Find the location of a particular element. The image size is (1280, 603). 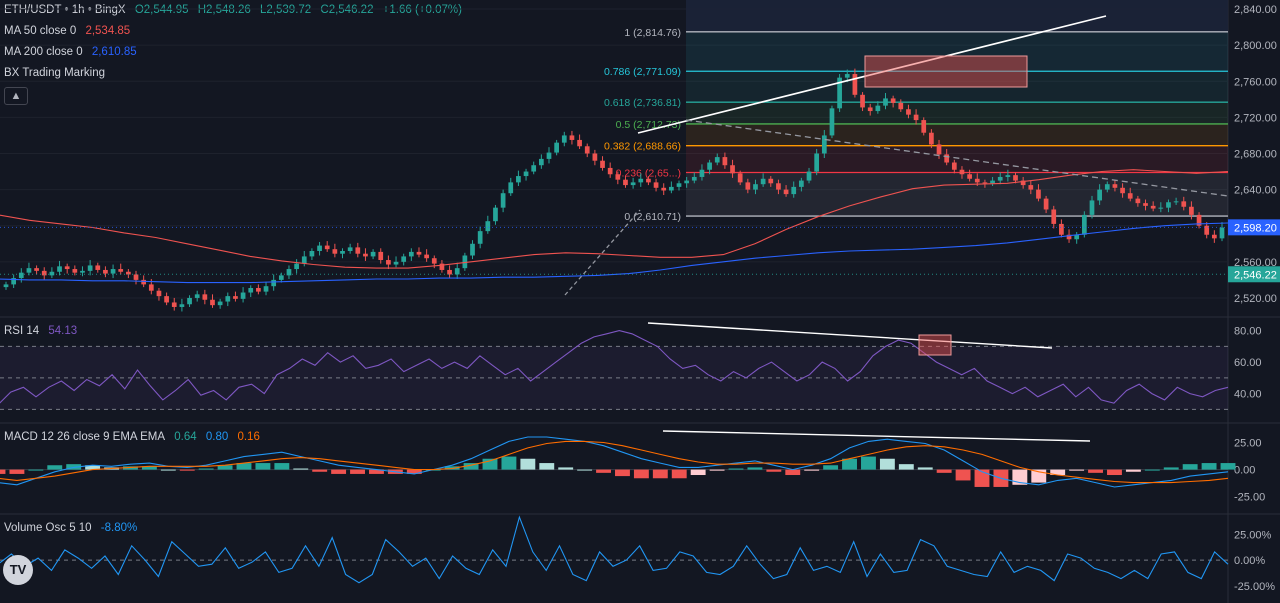

signal-line is located at coordinates (614, 462).